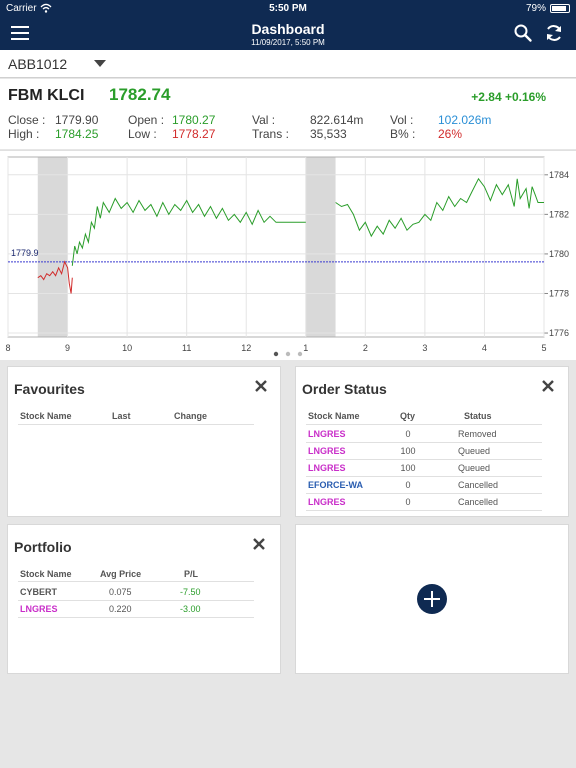  I want to click on bpct-value: 26%, so click(450, 134).